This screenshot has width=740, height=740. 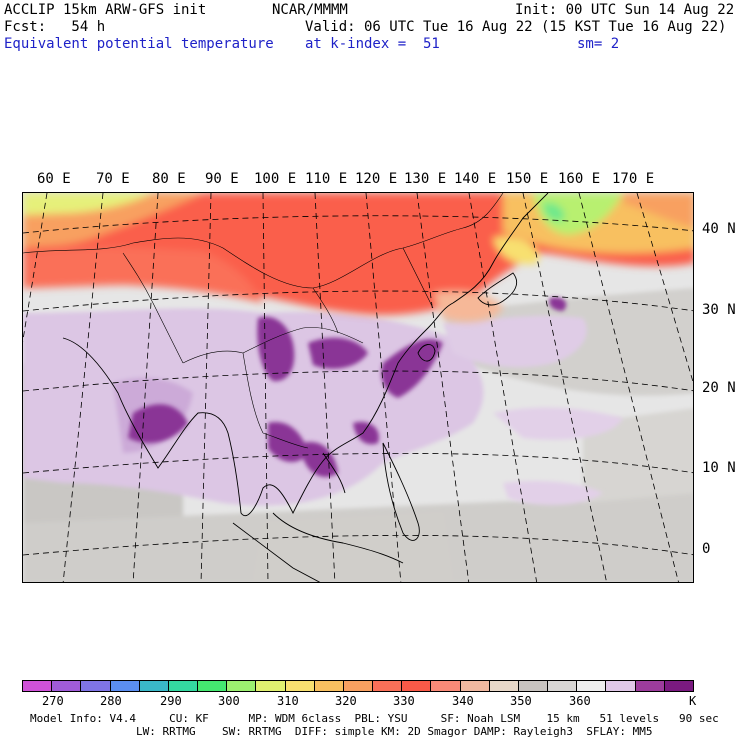 I want to click on colorbar-tick: 280, so click(x=111, y=701).